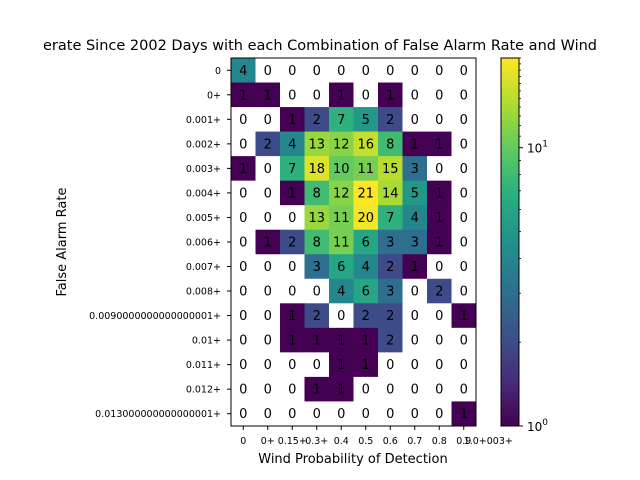  What do you see at coordinates (203, 218) in the screenshot?
I see `y-tick-label: 0.005+` at bounding box center [203, 218].